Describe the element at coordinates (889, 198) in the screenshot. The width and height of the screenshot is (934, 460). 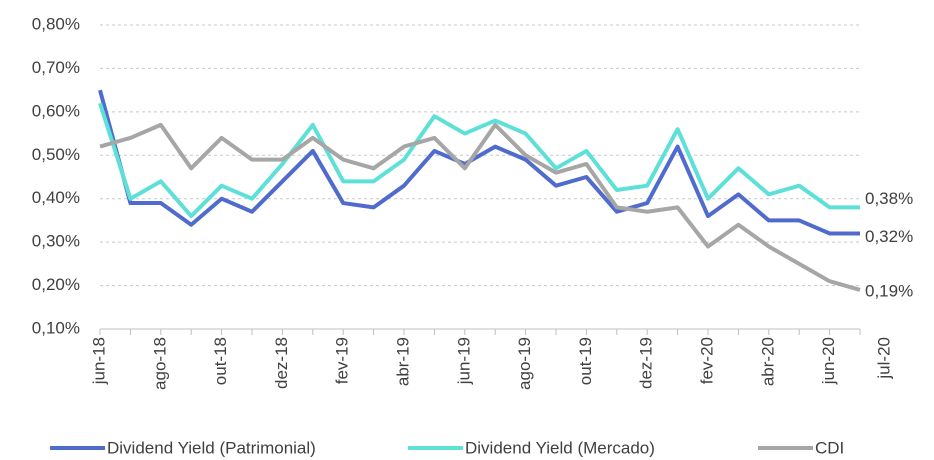
I see `data-label: 0,38%` at that location.